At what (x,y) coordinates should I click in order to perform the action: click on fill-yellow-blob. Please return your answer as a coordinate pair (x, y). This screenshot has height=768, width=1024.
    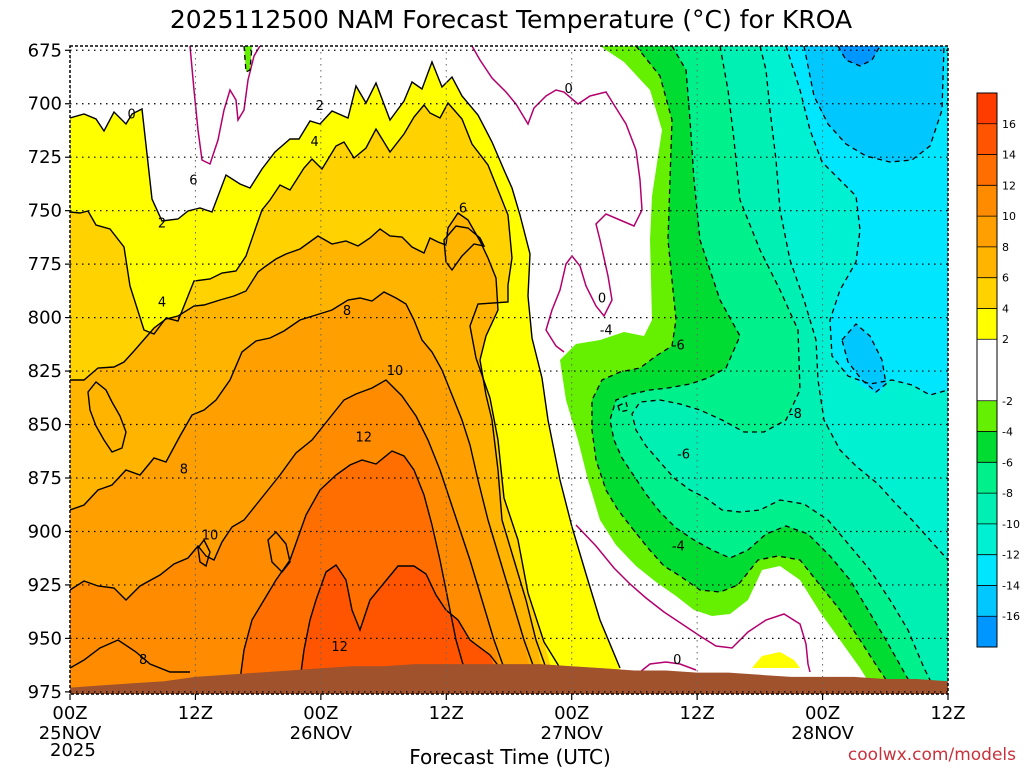
    Looking at the image, I should click on (776, 660).